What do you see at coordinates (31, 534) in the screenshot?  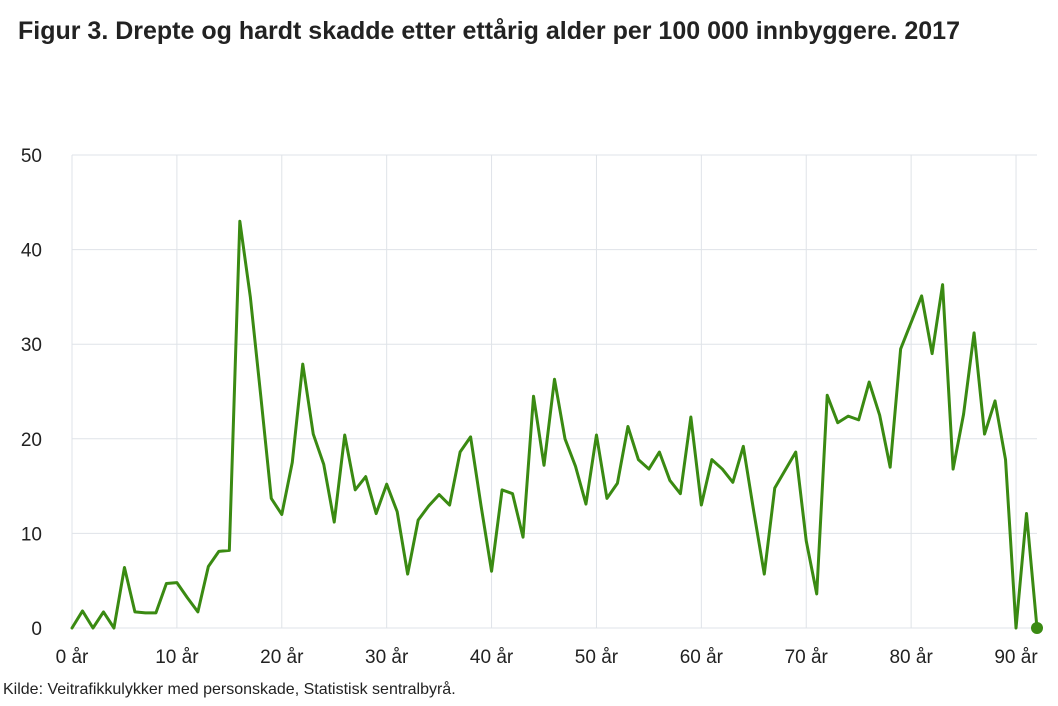 I see `y-tick-label: 10` at bounding box center [31, 534].